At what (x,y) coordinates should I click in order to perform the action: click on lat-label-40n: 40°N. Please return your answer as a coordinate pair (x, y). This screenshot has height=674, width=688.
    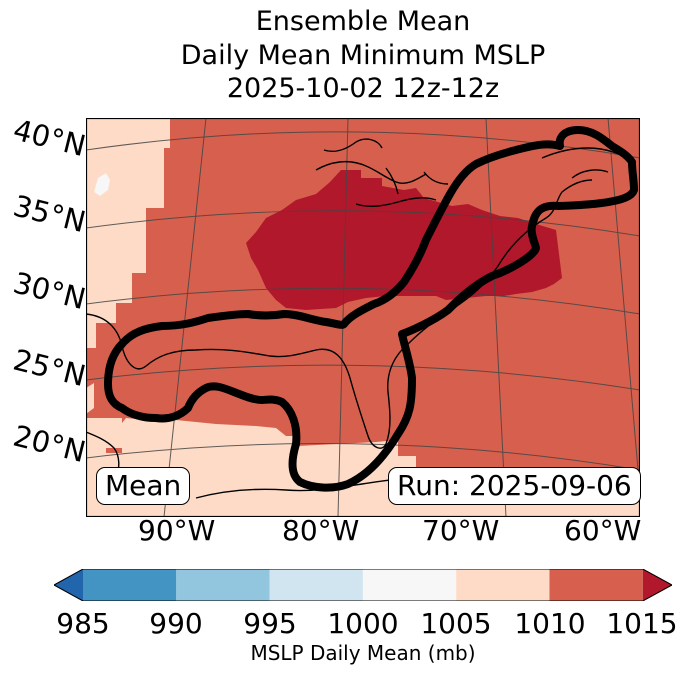
    Looking at the image, I should click on (49, 138).